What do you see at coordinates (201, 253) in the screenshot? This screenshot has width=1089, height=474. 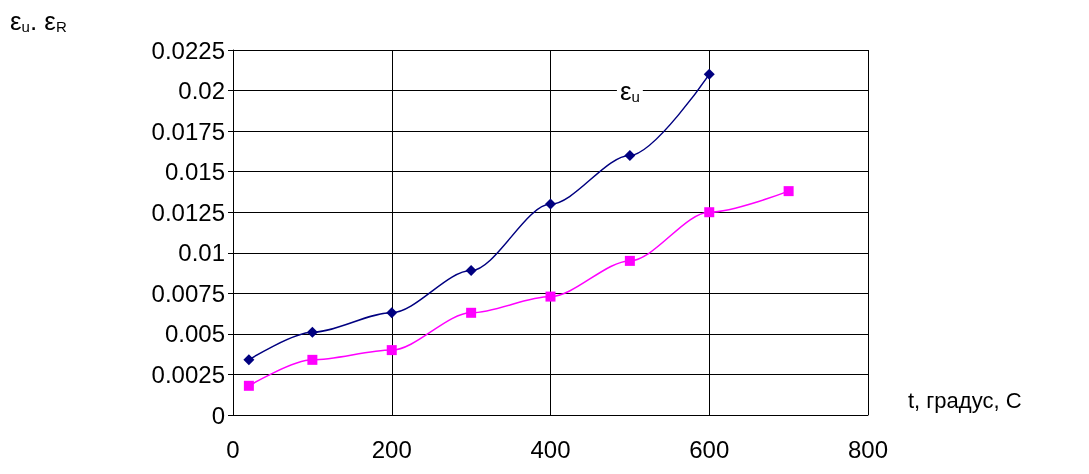 I see `y-tick-label: 0.01` at bounding box center [201, 253].